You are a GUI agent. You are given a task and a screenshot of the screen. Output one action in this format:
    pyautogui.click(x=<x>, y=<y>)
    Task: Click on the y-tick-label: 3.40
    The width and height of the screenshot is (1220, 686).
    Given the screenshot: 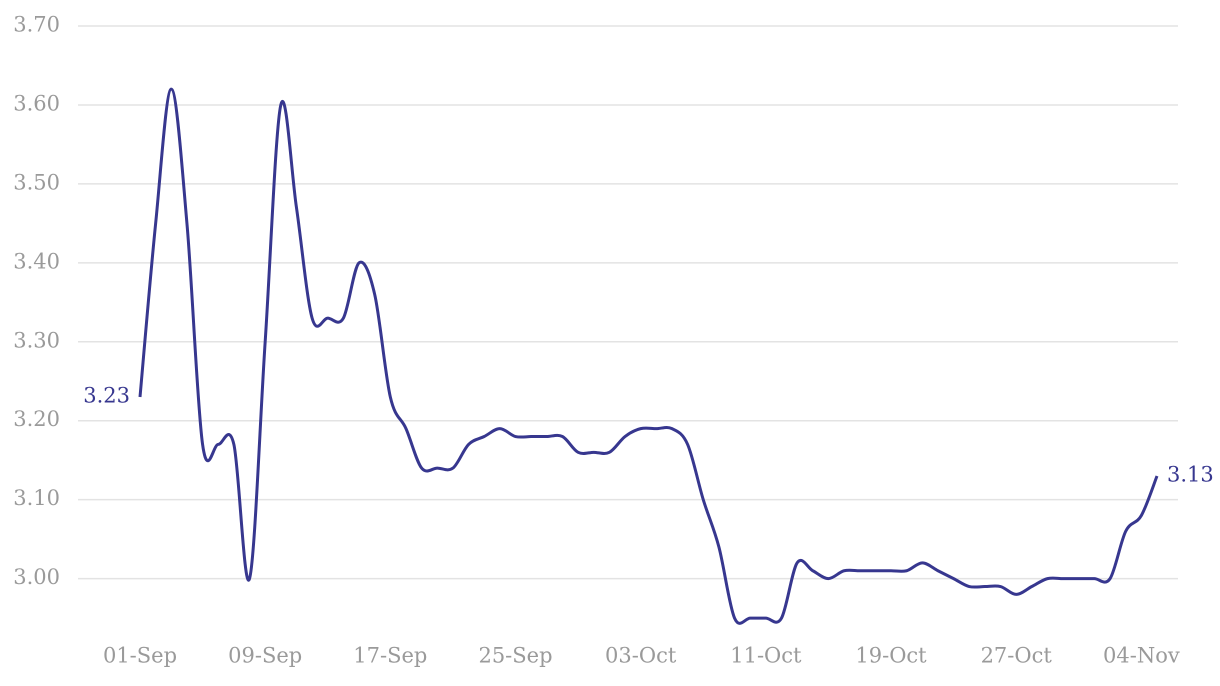 What is the action you would take?
    pyautogui.click(x=36, y=261)
    